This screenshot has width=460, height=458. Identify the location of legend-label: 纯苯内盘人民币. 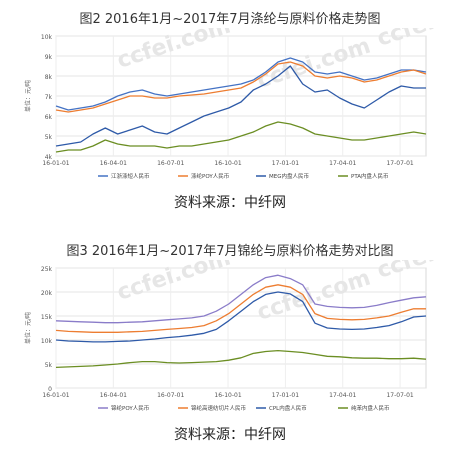
(370, 408).